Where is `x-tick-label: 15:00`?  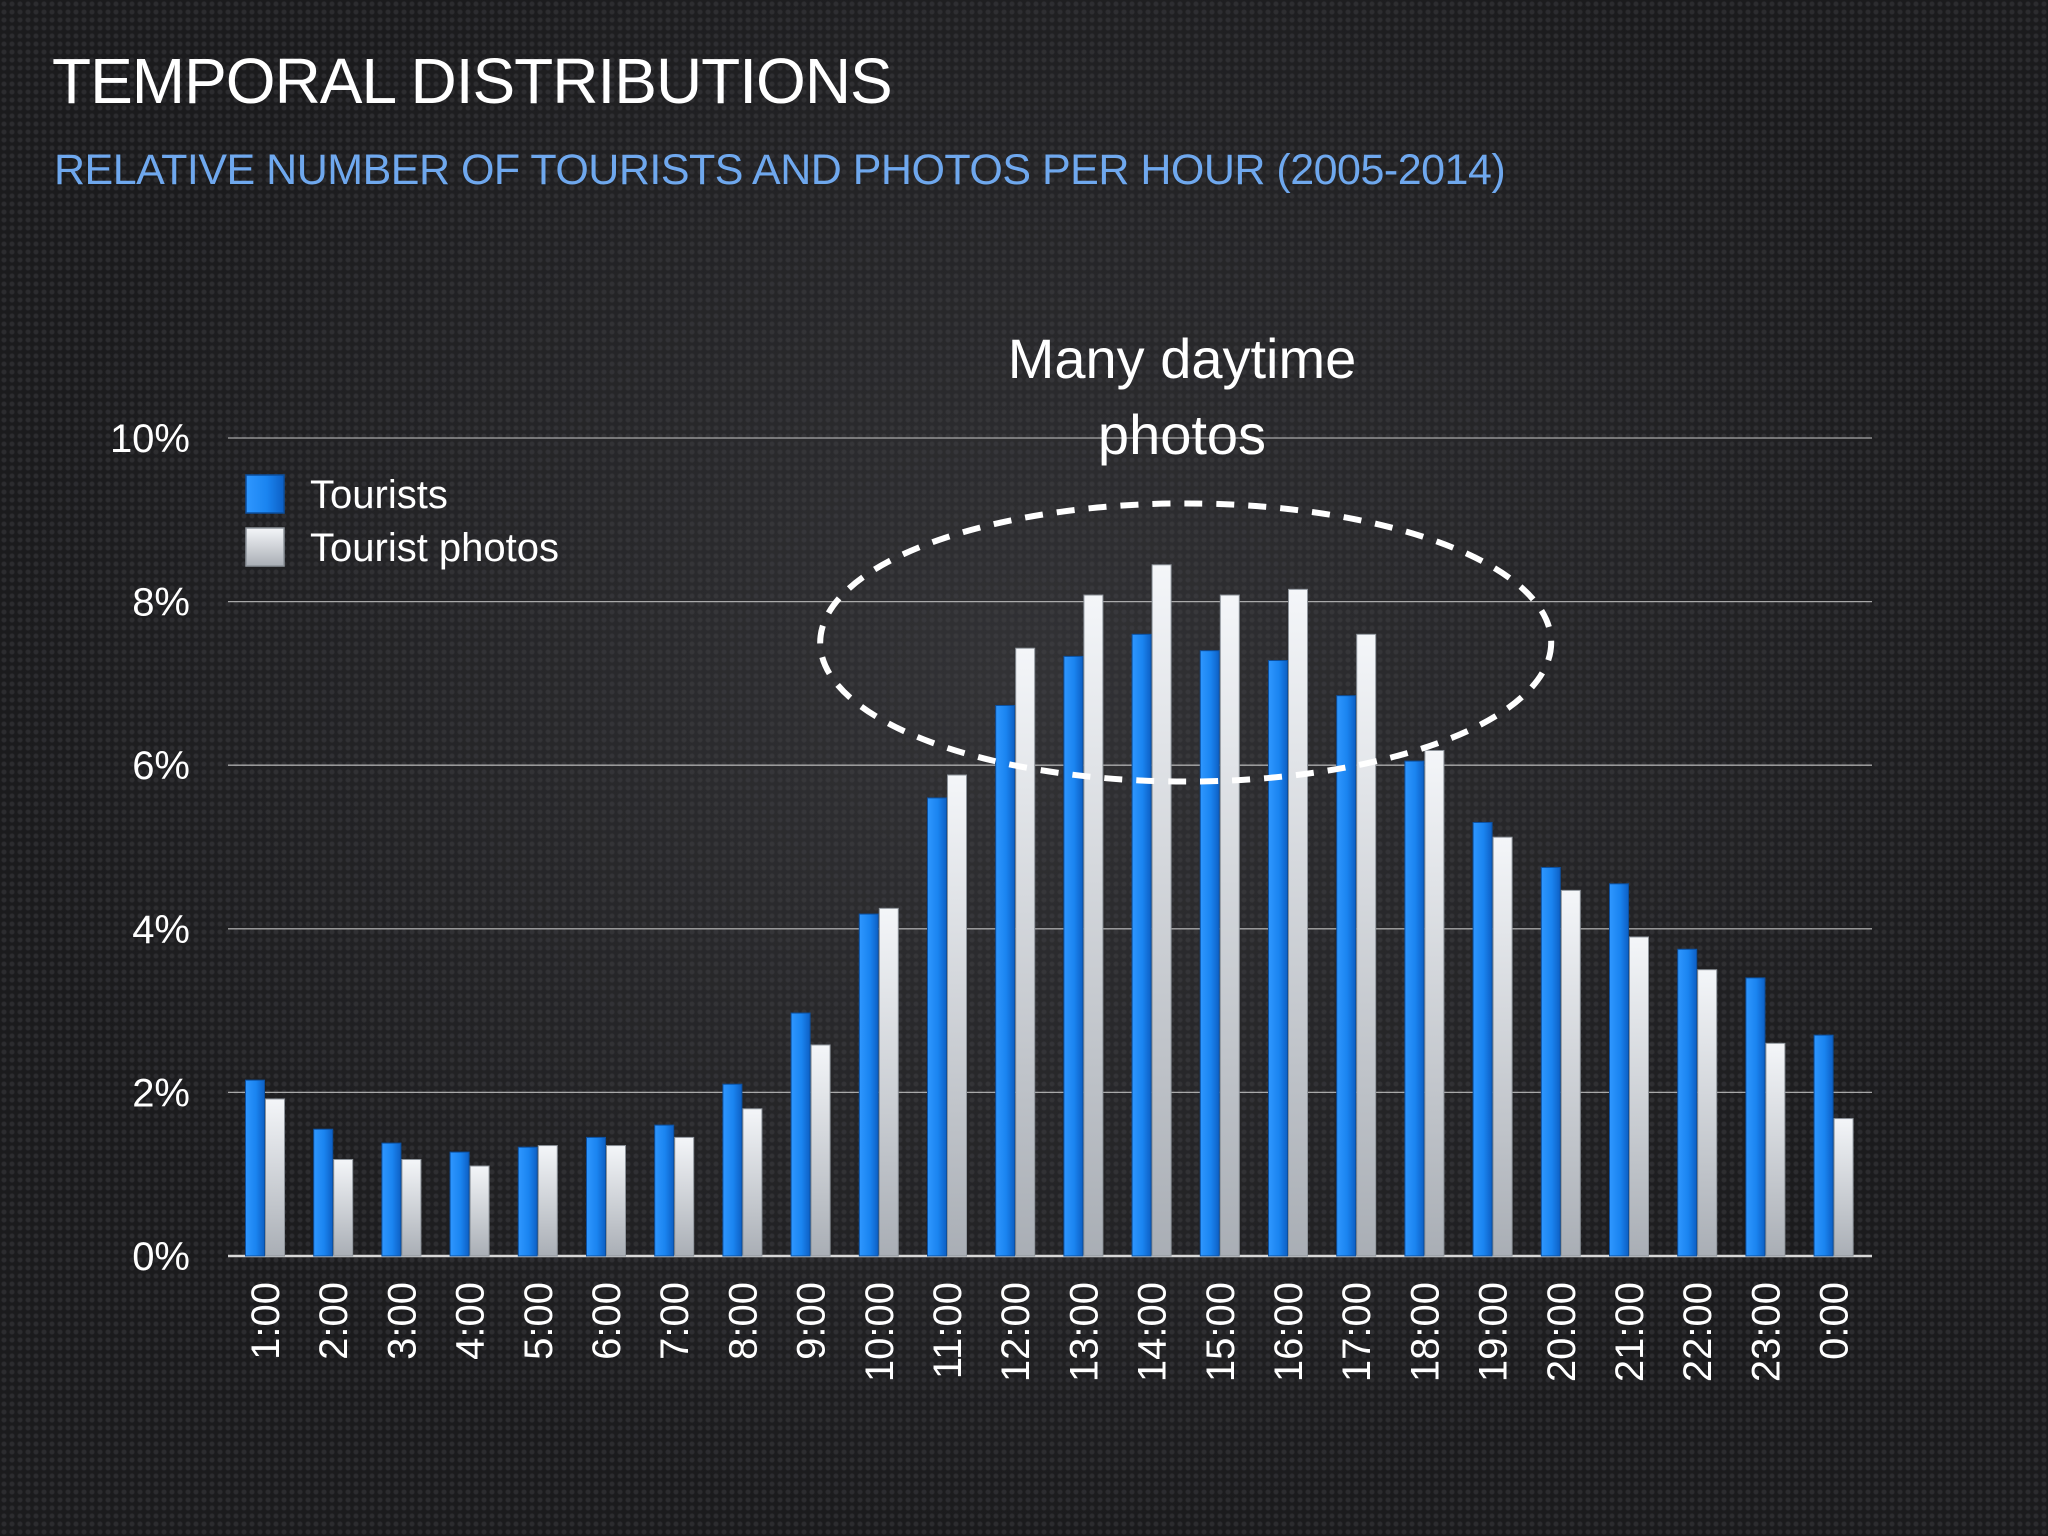 x-tick-label: 15:00 is located at coordinates (1221, 1332).